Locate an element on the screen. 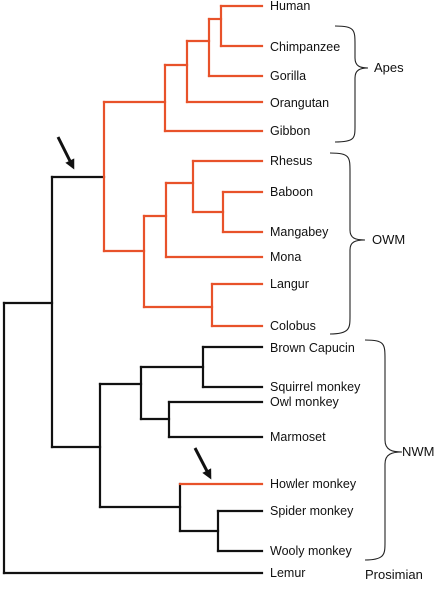 The image size is (437, 592). taxon-label-lemur: Lemur is located at coordinates (287, 573).